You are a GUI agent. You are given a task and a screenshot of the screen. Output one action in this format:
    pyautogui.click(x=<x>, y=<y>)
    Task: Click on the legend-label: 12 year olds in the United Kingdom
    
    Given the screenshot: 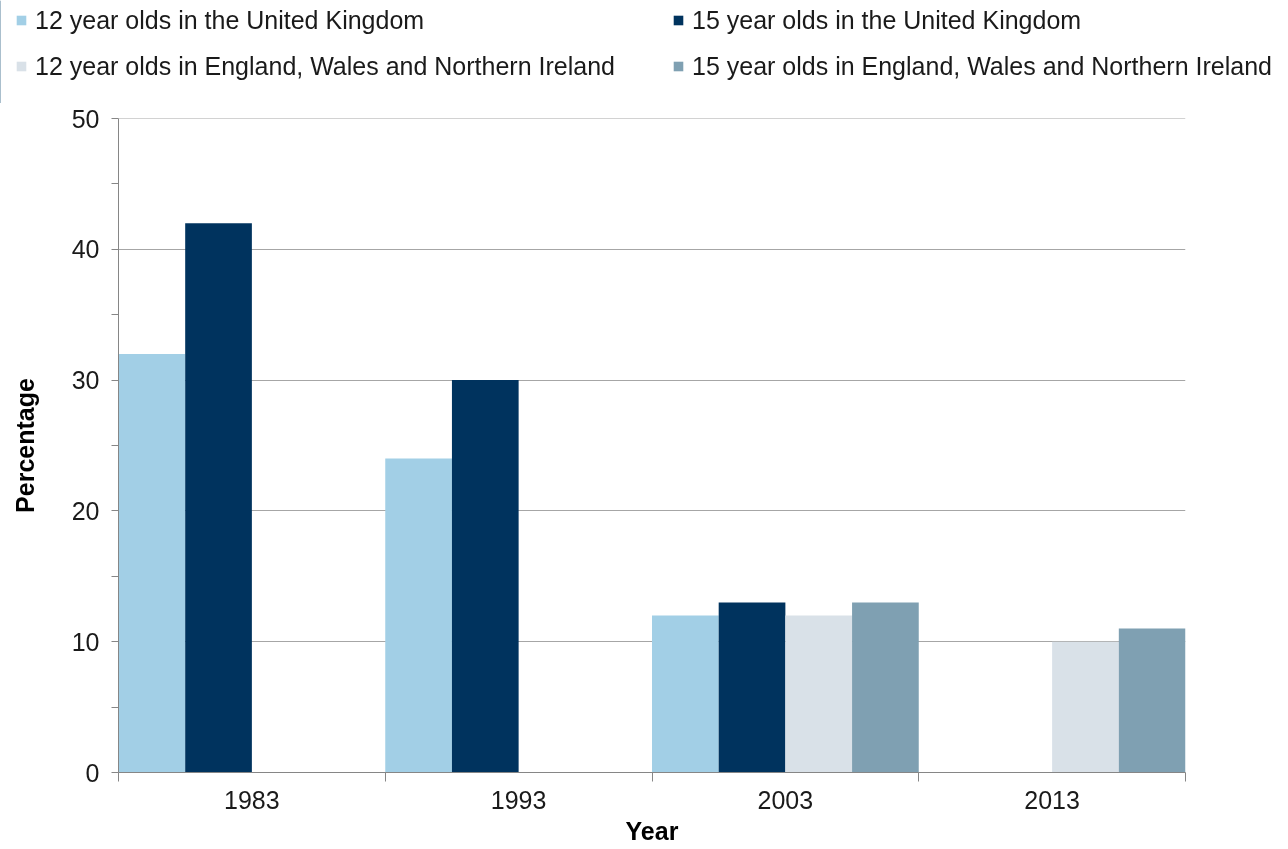 What is the action you would take?
    pyautogui.click(x=230, y=20)
    